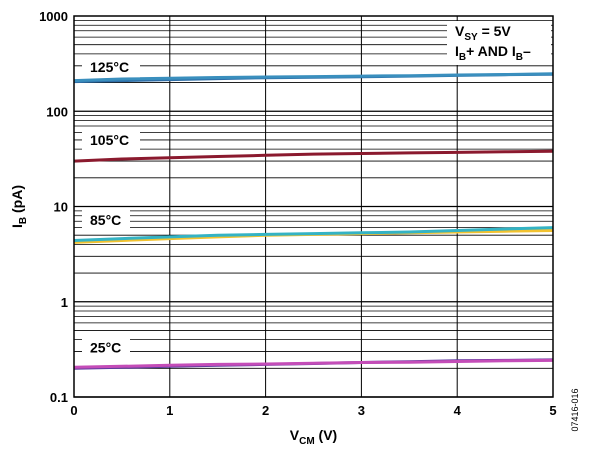 This screenshot has width=590, height=451. I want to click on supply-voltage-label: VSY = 5V, so click(483, 33).